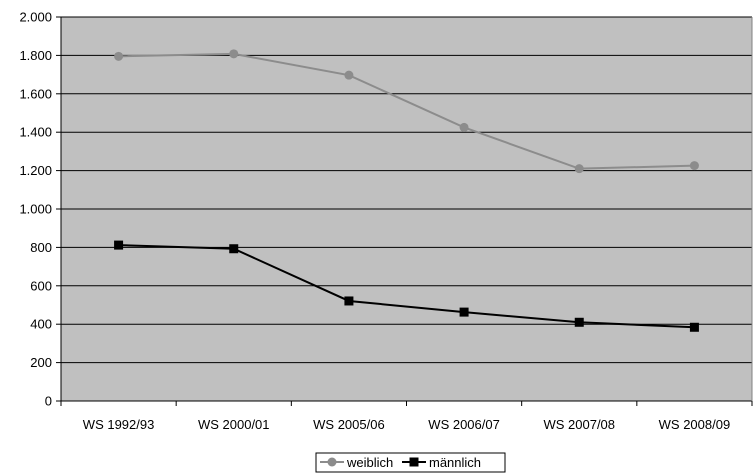  I want to click on y-tick-label: 200, so click(41, 362).